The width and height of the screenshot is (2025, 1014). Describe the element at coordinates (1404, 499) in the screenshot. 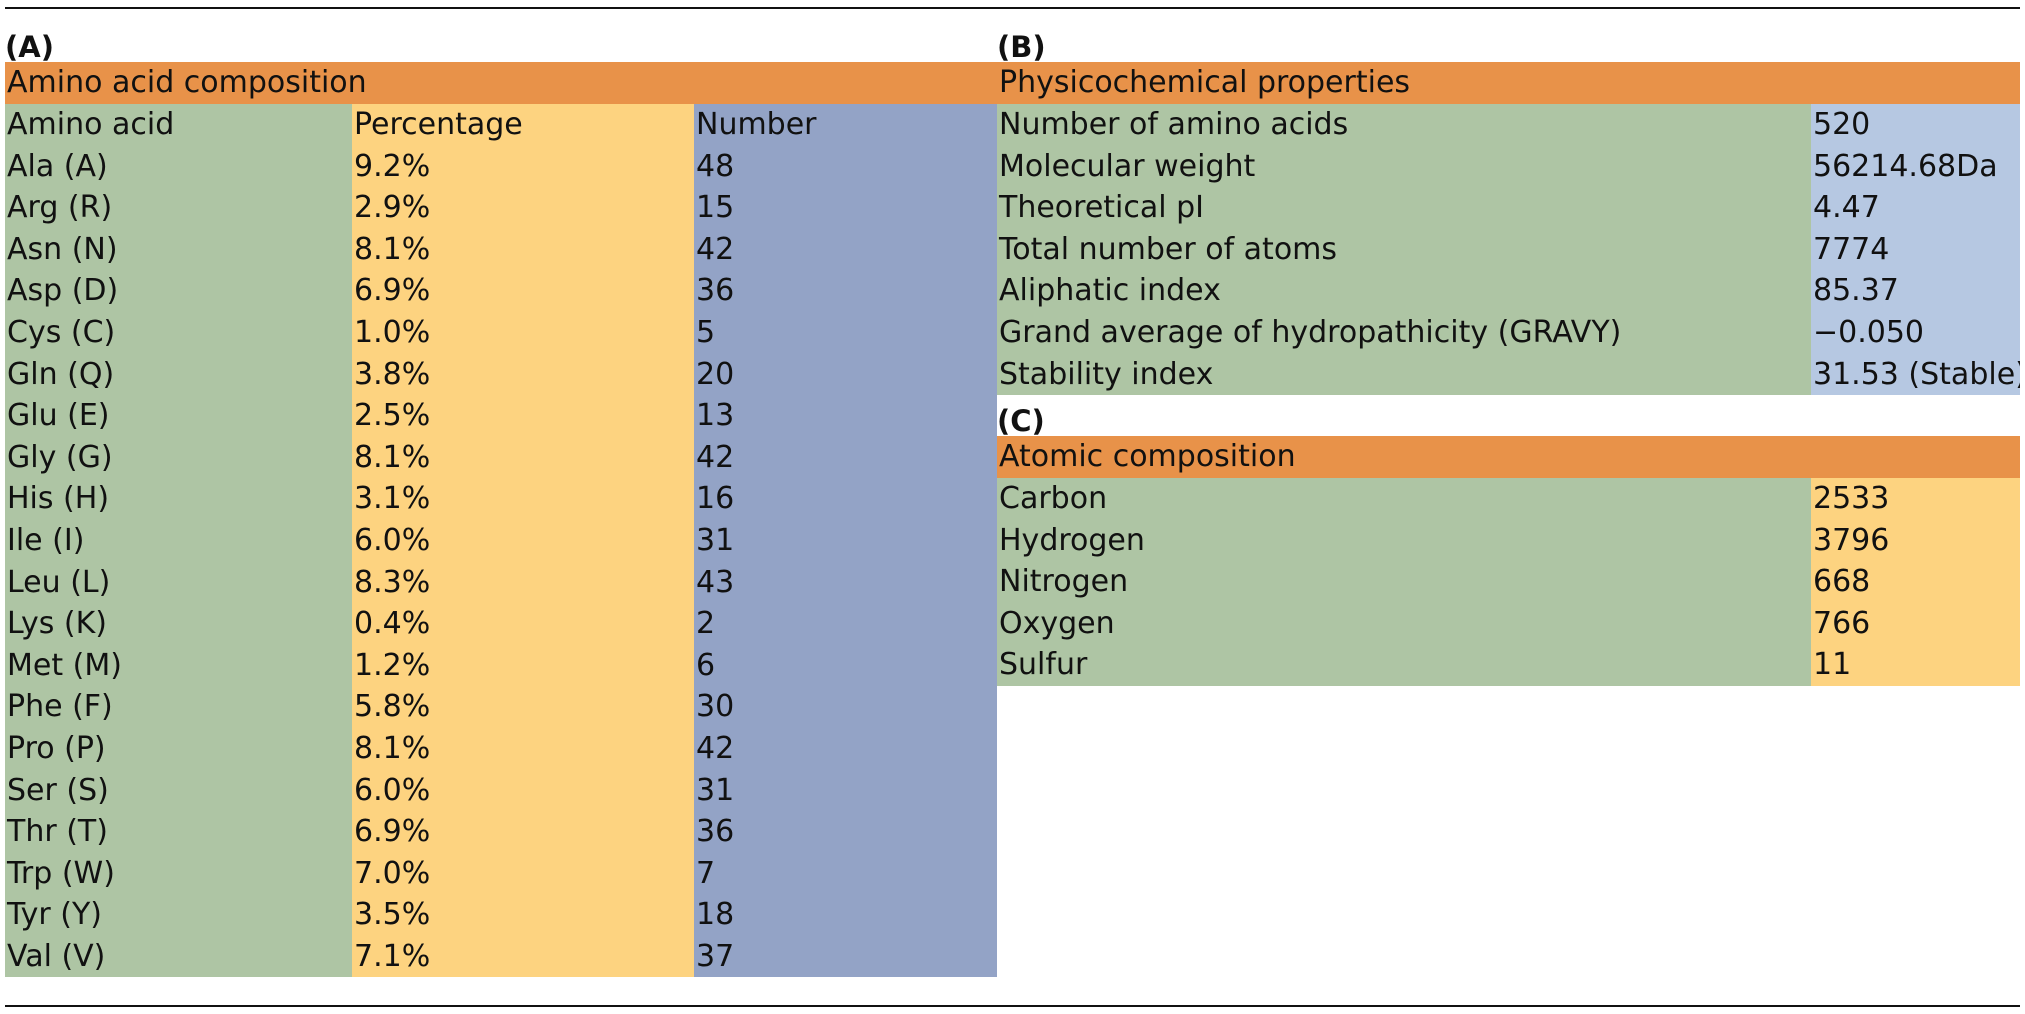

I see `atom-label: Carbon` at that location.